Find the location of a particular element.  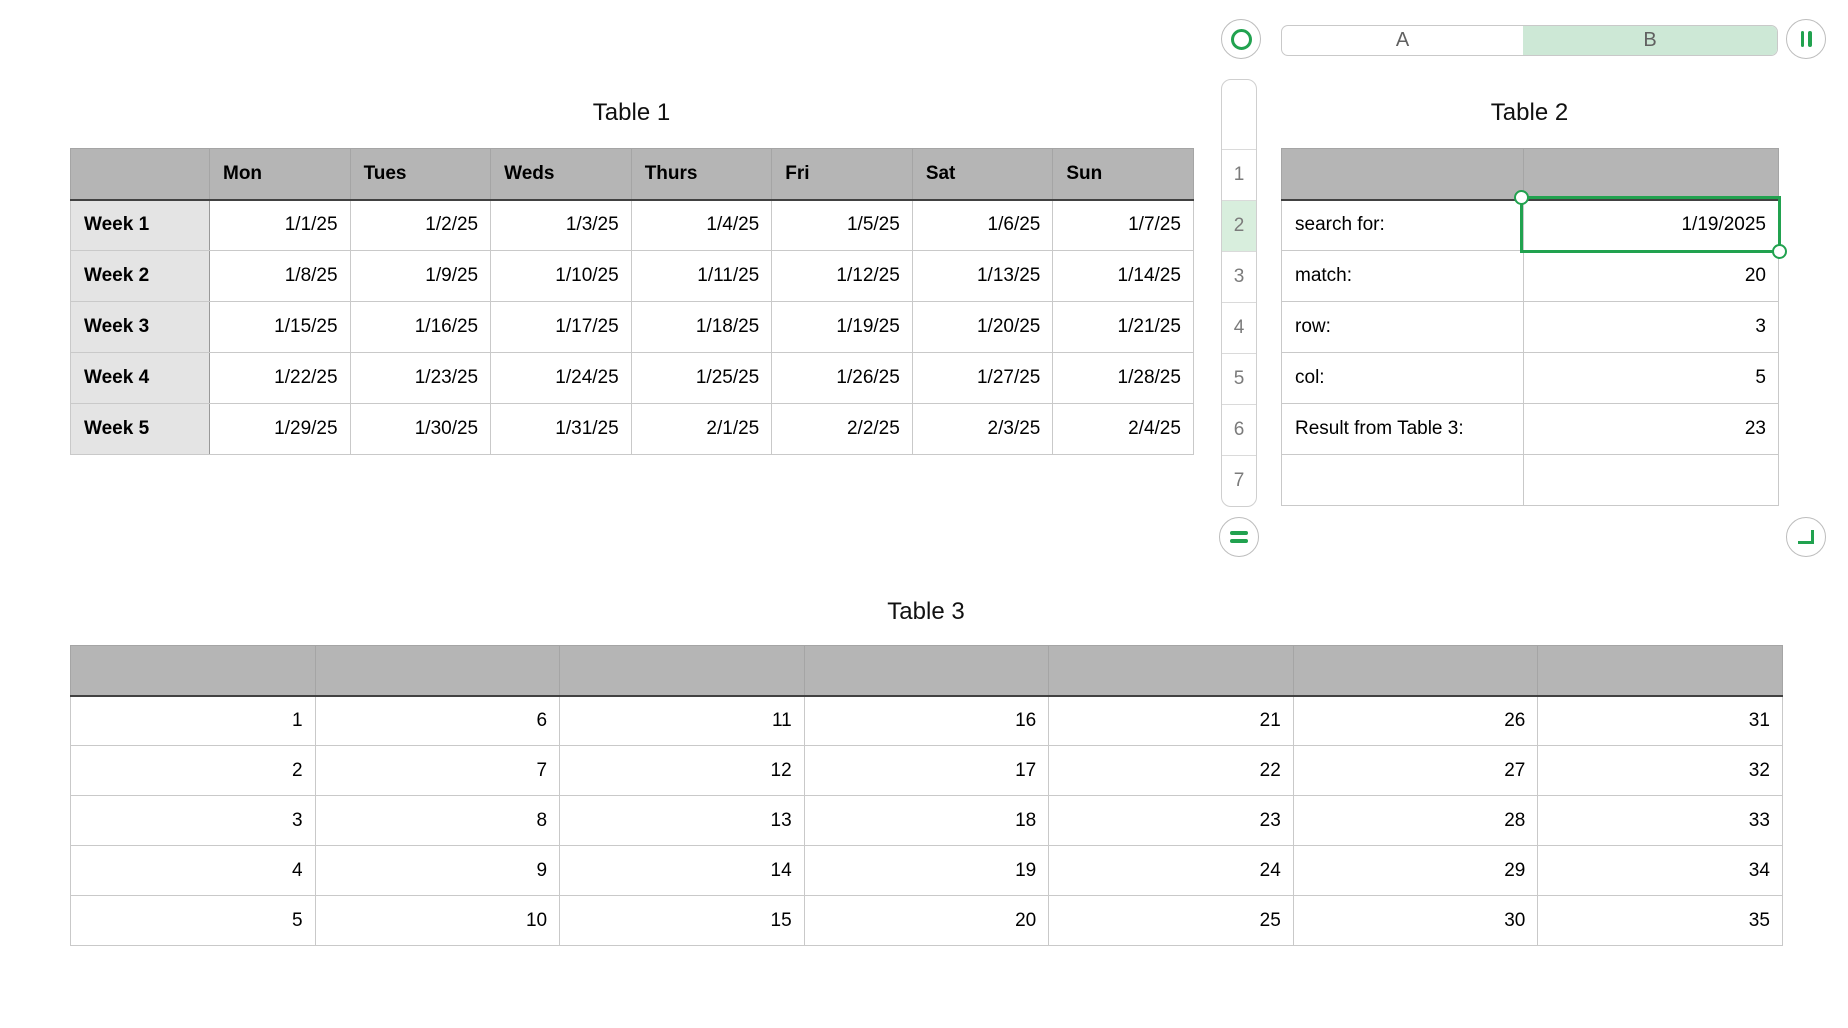

cell: 1/16/25 is located at coordinates (420, 327).